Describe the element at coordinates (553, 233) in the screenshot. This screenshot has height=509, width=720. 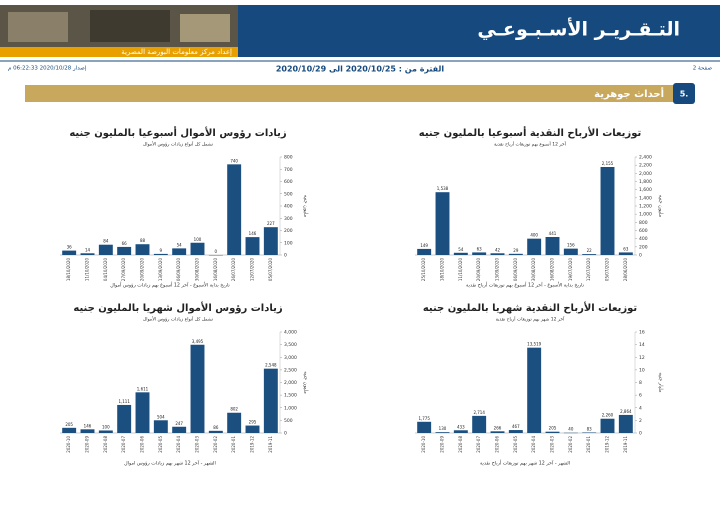
I see `value-label: 441` at that location.